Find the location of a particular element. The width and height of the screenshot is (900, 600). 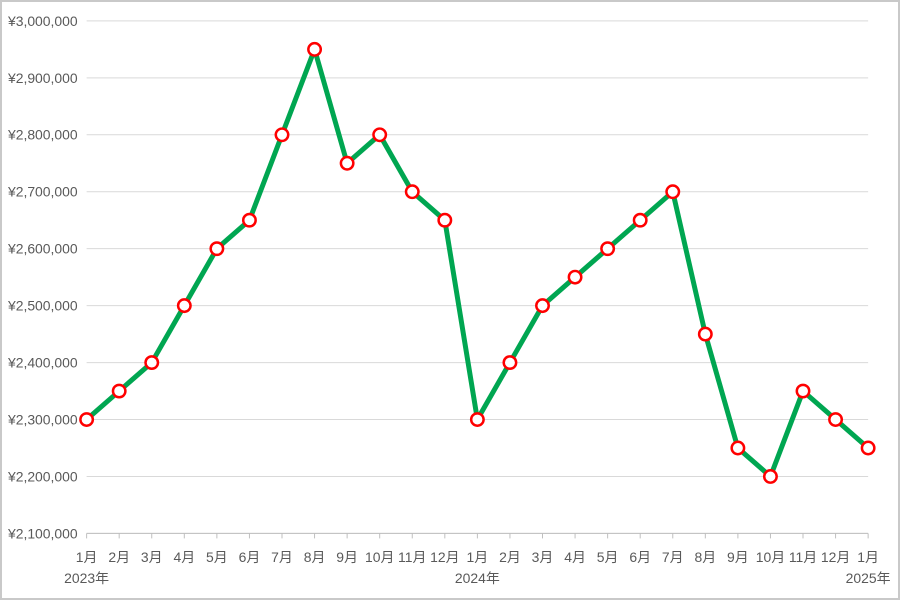

y-axis-tick-label: ¥2,100,000 is located at coordinates (42, 533).